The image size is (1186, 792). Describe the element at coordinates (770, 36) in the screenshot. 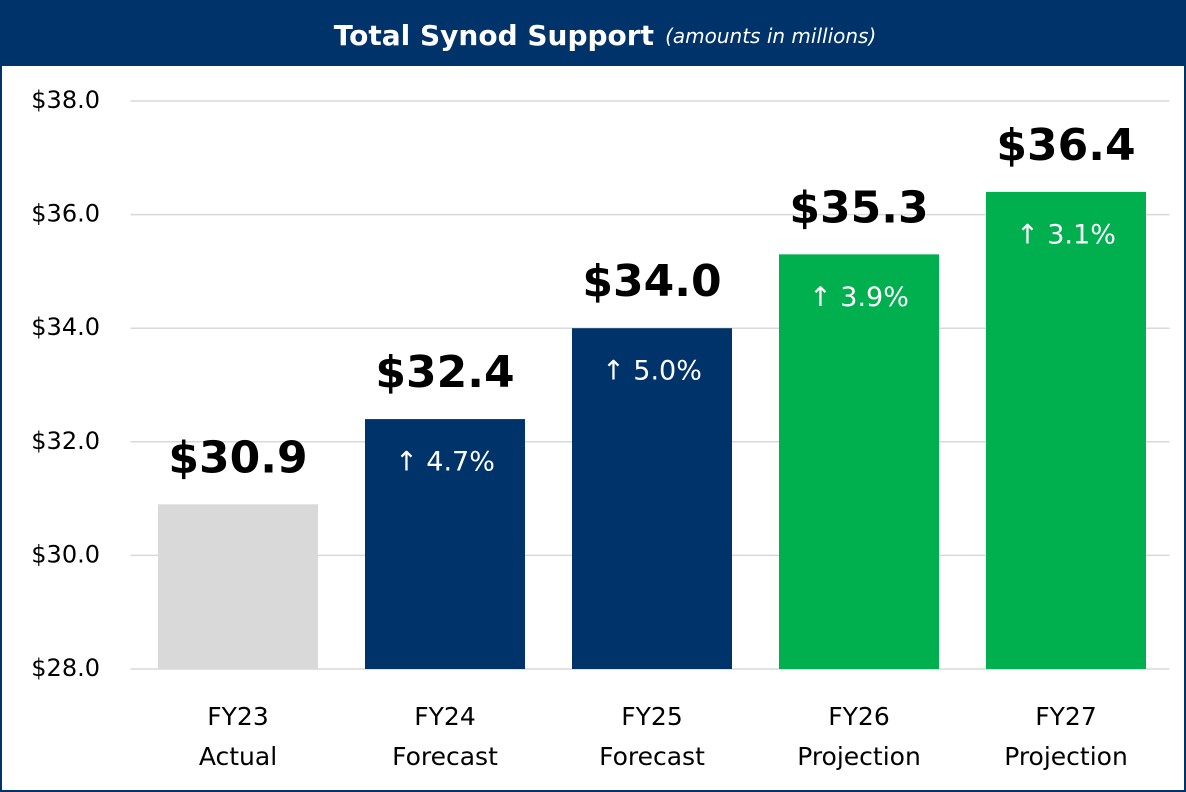

I see `chart-subtitle: (amounts in millions)` at that location.